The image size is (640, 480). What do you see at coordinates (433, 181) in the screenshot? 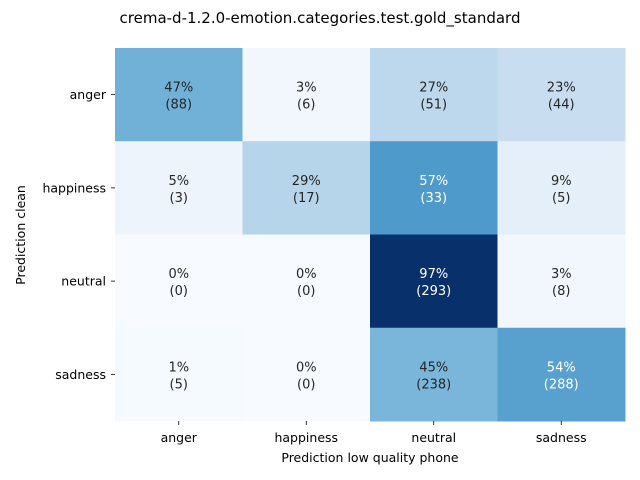
I see `cell-percent-label-1-2: 57%` at bounding box center [433, 181].